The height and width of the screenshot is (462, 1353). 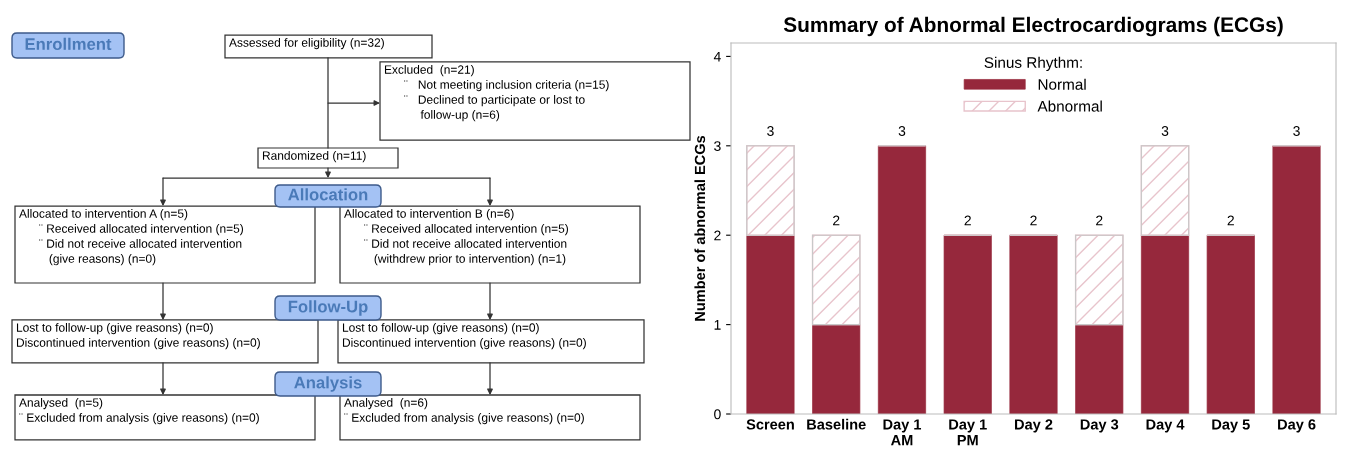 I want to click on text: Allocated to intervention A (n=5) ¨ Received allocated intervention (n=5) ¨ Did not receive allocated intervention (give reasons) (n=0), so click(x=131, y=237).